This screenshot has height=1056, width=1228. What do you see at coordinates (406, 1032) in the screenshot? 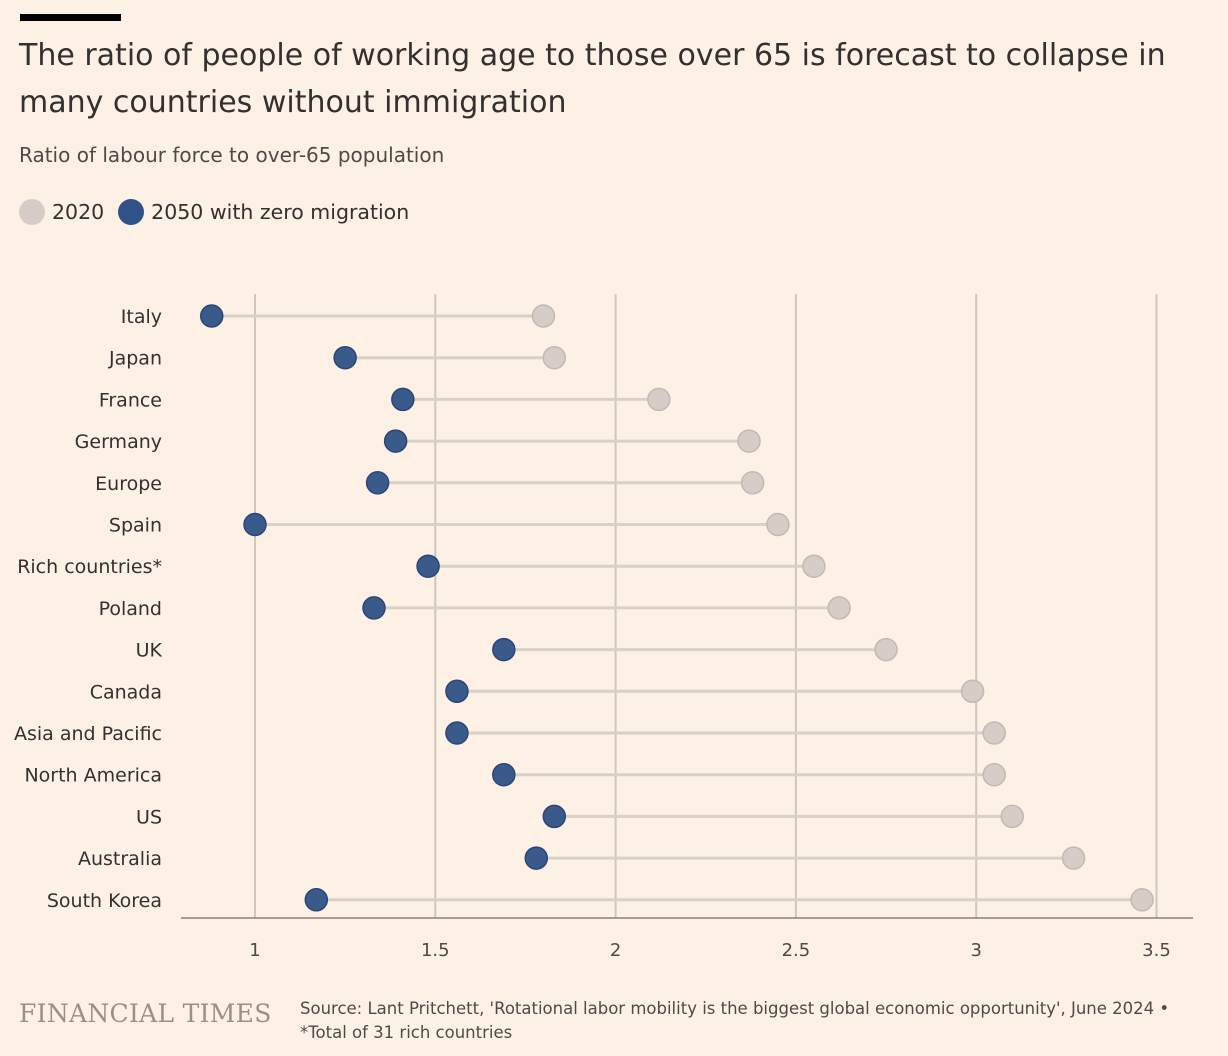
I see `footnote-line: *Total of 31 rich countries` at bounding box center [406, 1032].